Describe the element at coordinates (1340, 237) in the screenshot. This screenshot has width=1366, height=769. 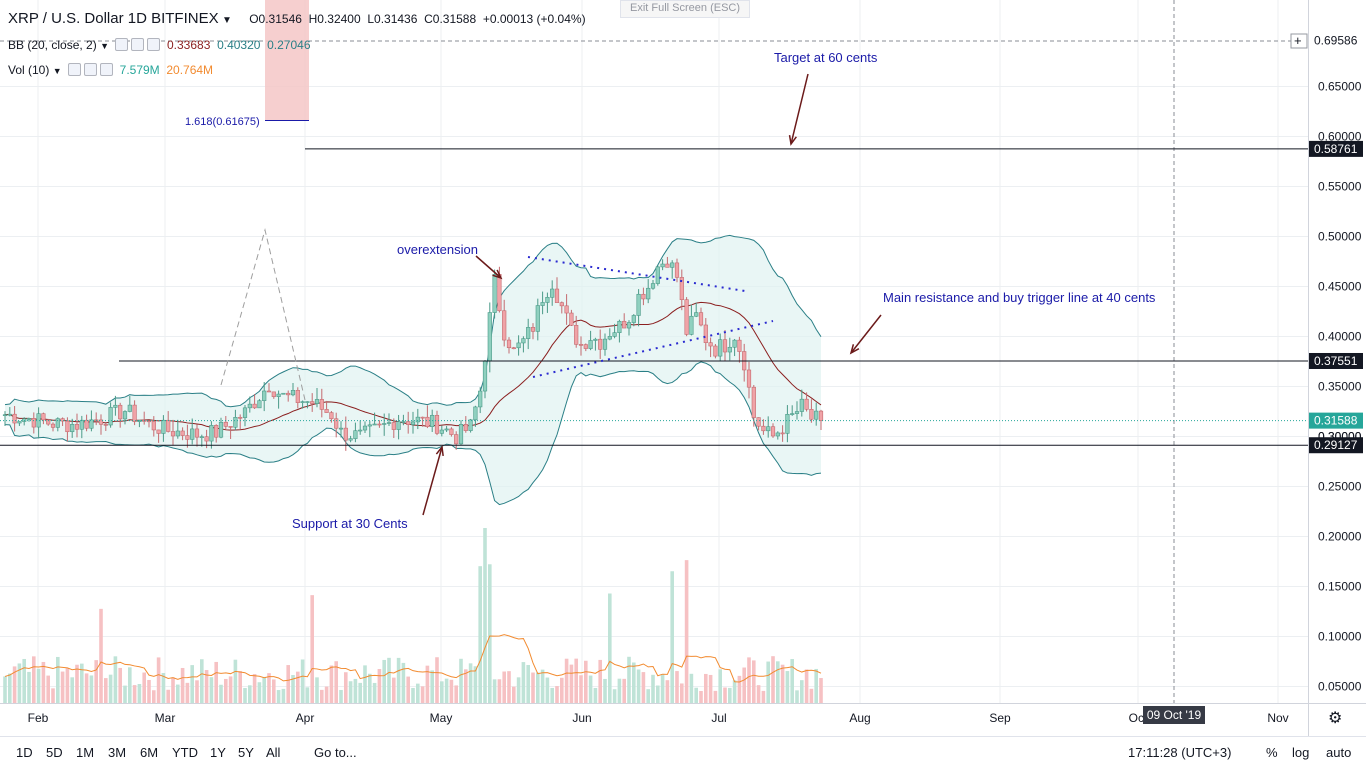
I see `price-tick-label: 0.50000` at that location.